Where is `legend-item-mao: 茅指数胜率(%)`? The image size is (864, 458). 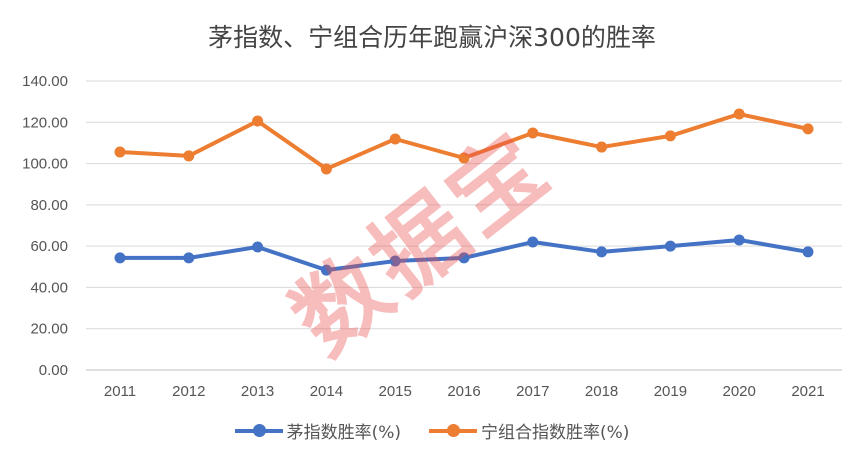
legend-item-mao: 茅指数胜率(%) is located at coordinates (317, 430).